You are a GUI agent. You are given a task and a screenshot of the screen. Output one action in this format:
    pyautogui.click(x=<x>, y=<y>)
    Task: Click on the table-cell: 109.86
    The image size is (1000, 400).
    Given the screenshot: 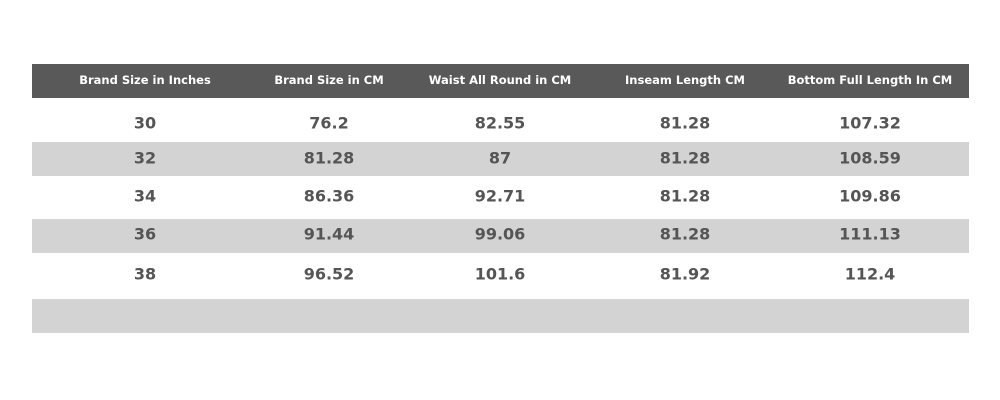 What is the action you would take?
    pyautogui.click(x=870, y=196)
    